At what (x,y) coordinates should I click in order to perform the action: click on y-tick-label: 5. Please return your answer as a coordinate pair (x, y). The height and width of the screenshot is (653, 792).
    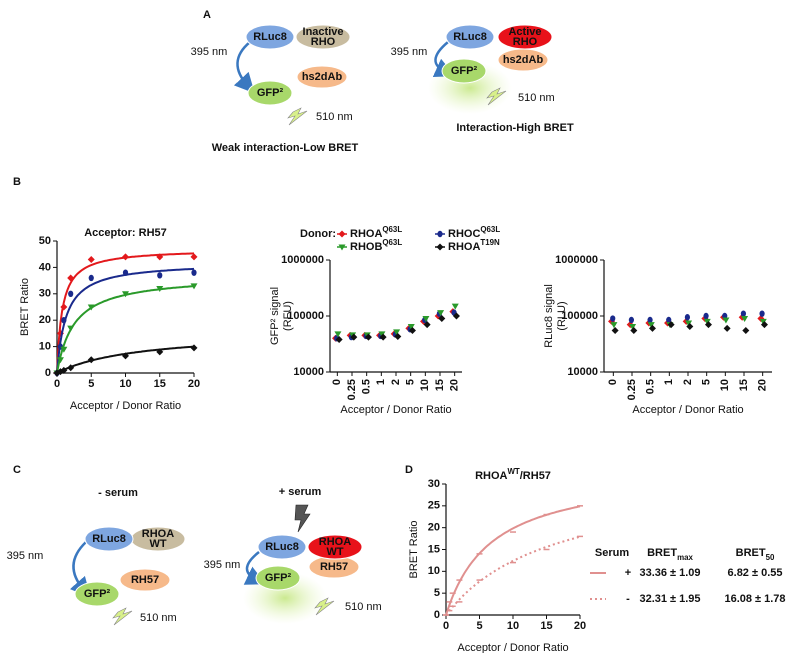
    Looking at the image, I should click on (437, 593).